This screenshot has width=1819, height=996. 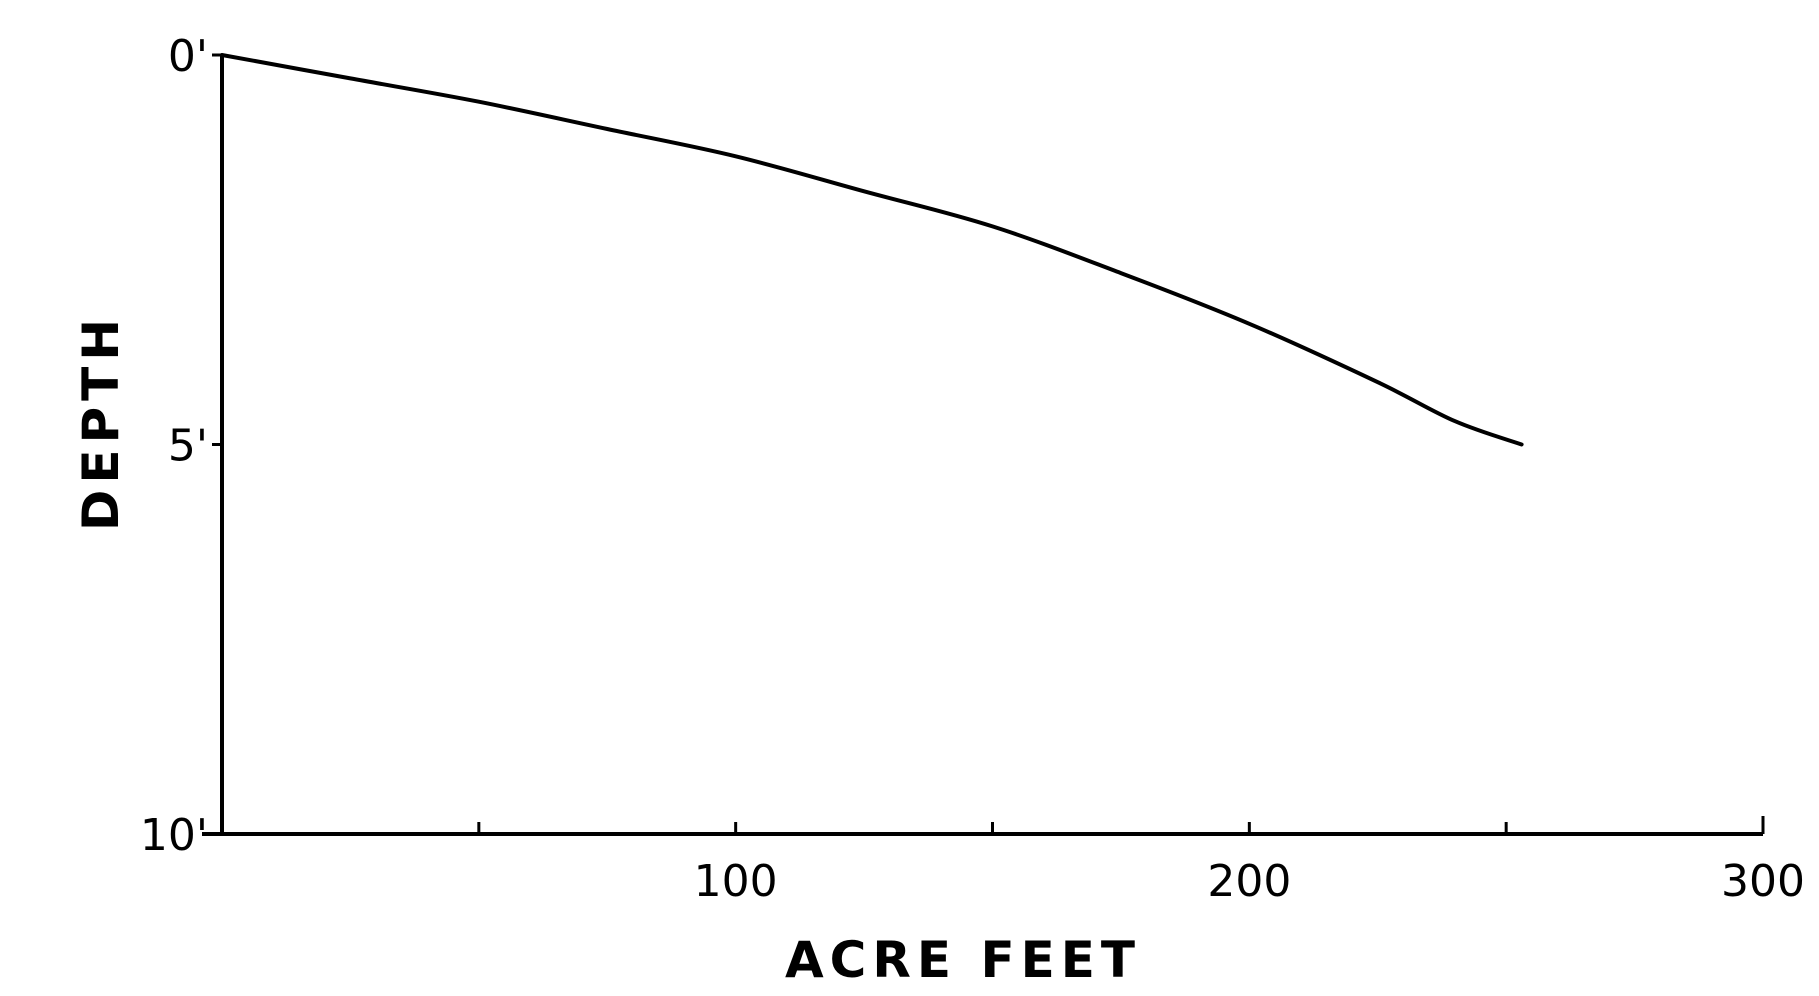 What do you see at coordinates (1763, 881) in the screenshot?
I see `x-tick-label: 300` at bounding box center [1763, 881].